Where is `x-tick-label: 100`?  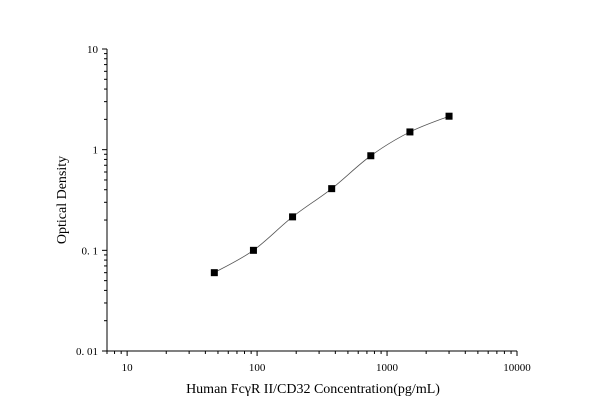
x-tick-label: 100 is located at coordinates (257, 368).